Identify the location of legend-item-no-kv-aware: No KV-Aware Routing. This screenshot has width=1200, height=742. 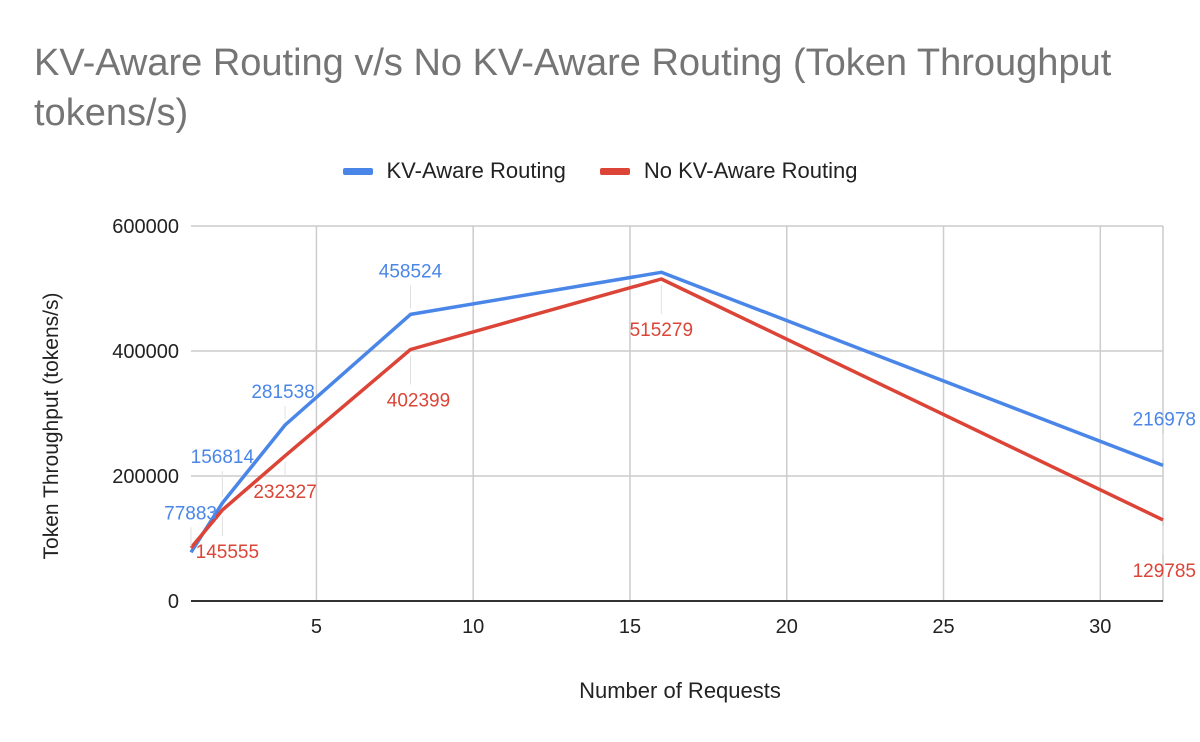
(728, 171).